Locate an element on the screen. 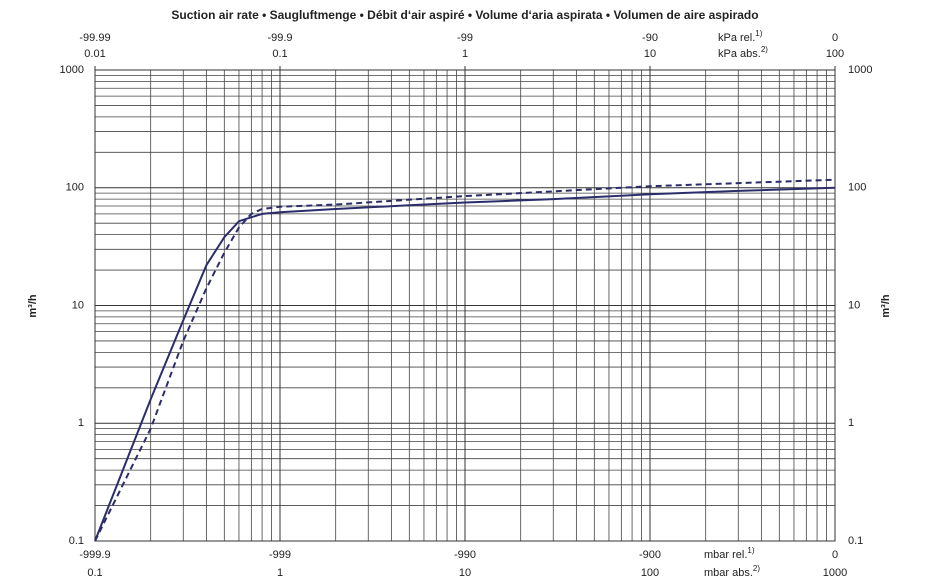 The height and width of the screenshot is (584, 927). x-tick-label-rel: -999 is located at coordinates (280, 555).